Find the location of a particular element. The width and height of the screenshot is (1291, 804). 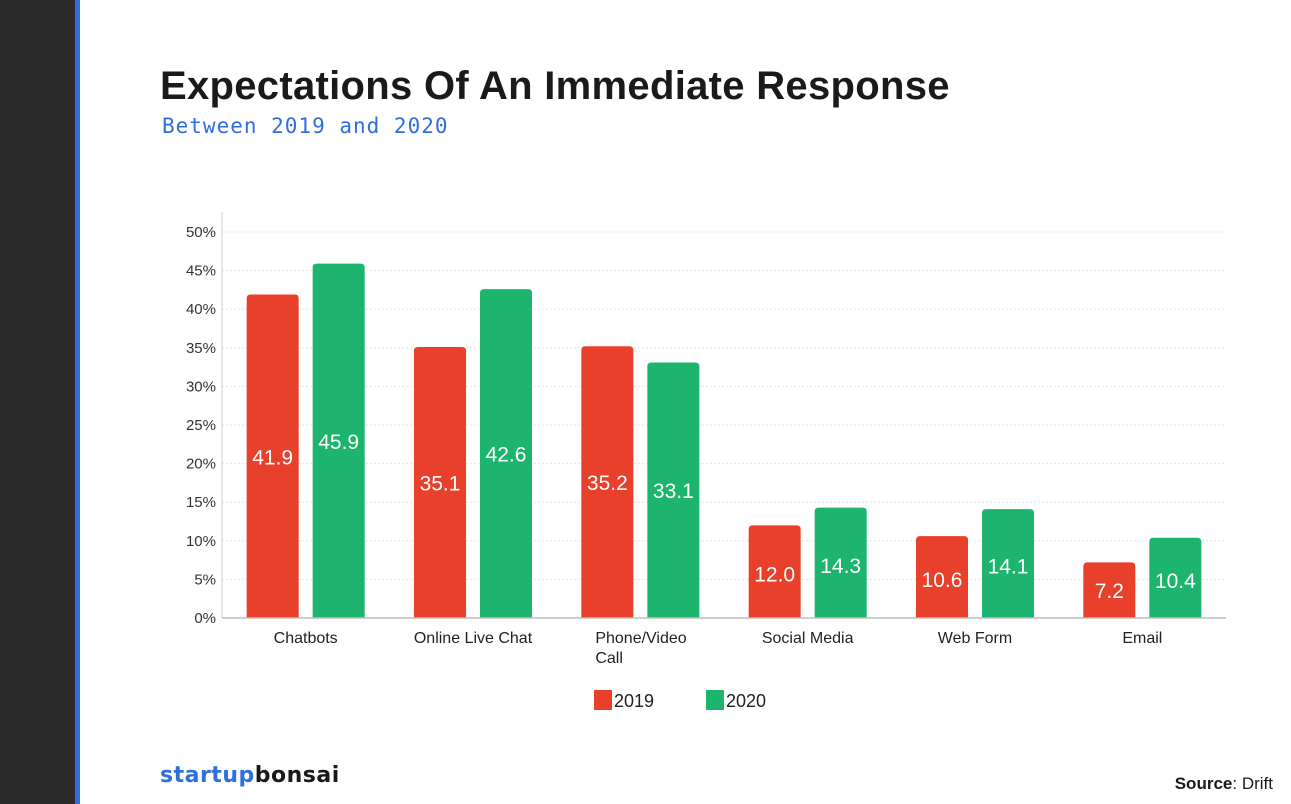

brand-logo-part2: bonsai is located at coordinates (297, 775).